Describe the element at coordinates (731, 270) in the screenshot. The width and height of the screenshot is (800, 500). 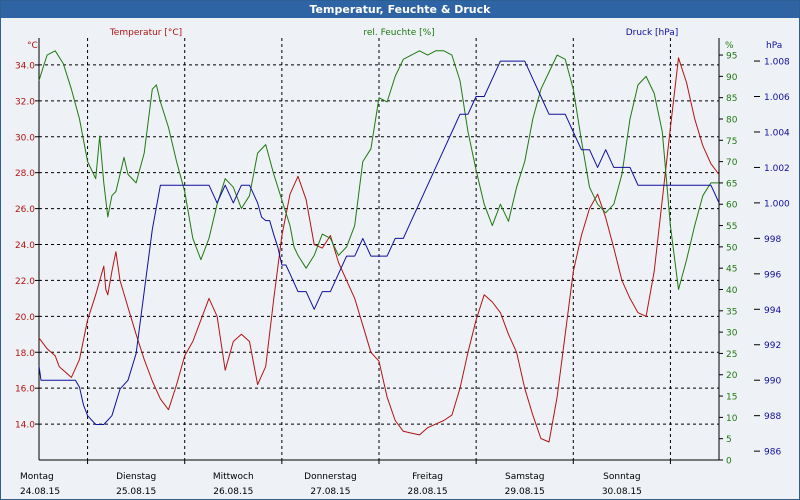
I see `humidity-tick-label: 45` at that location.